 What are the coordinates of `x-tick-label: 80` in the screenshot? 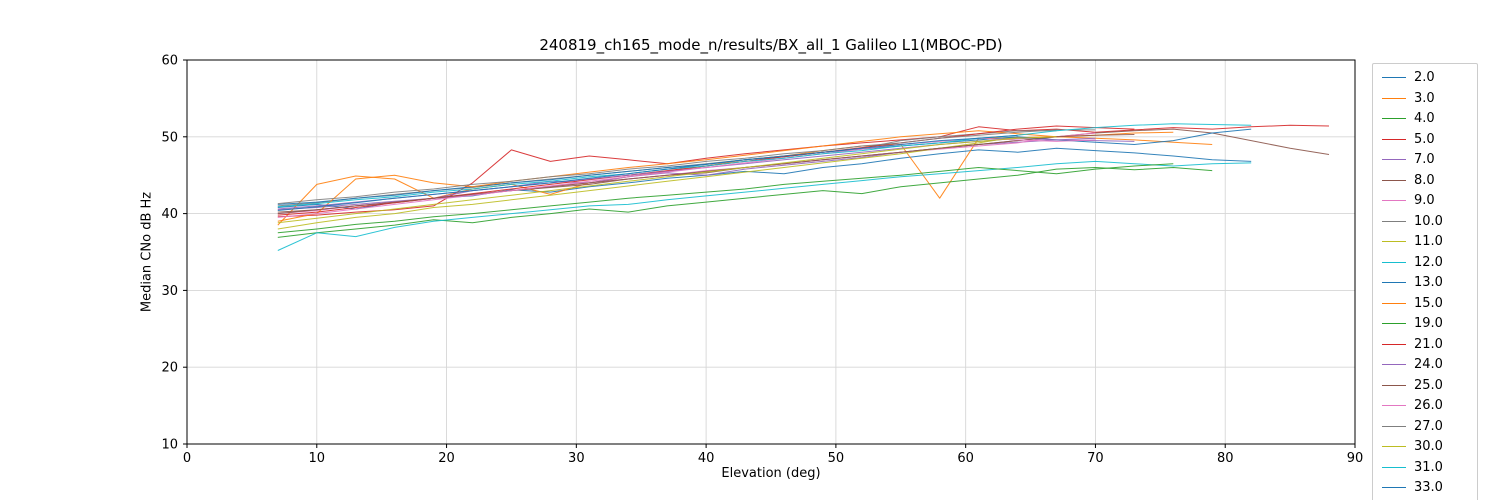 It's located at (1225, 458).